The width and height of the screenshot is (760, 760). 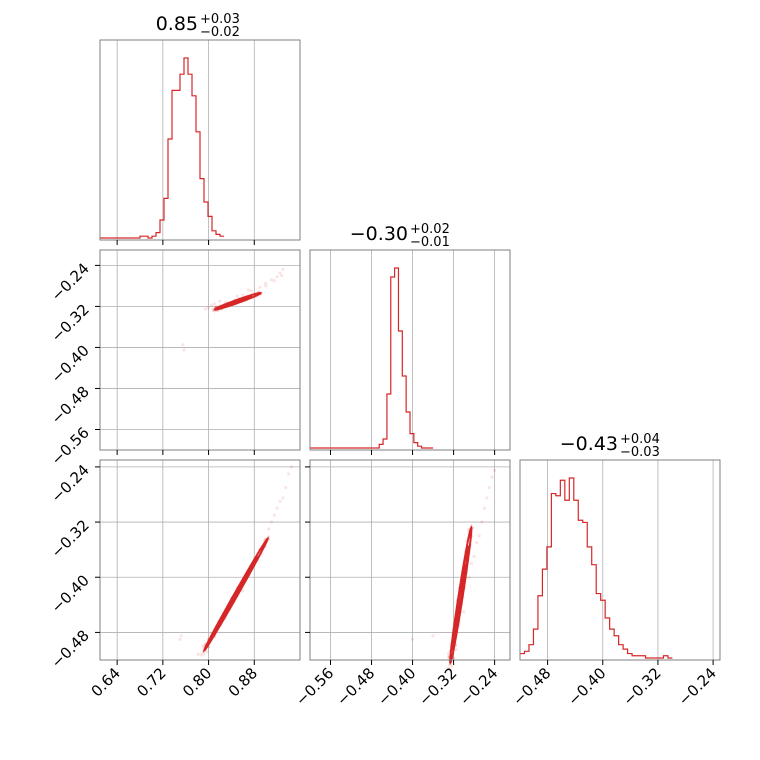 What do you see at coordinates (589, 444) in the screenshot?
I see `param-title-value: −0.43` at bounding box center [589, 444].